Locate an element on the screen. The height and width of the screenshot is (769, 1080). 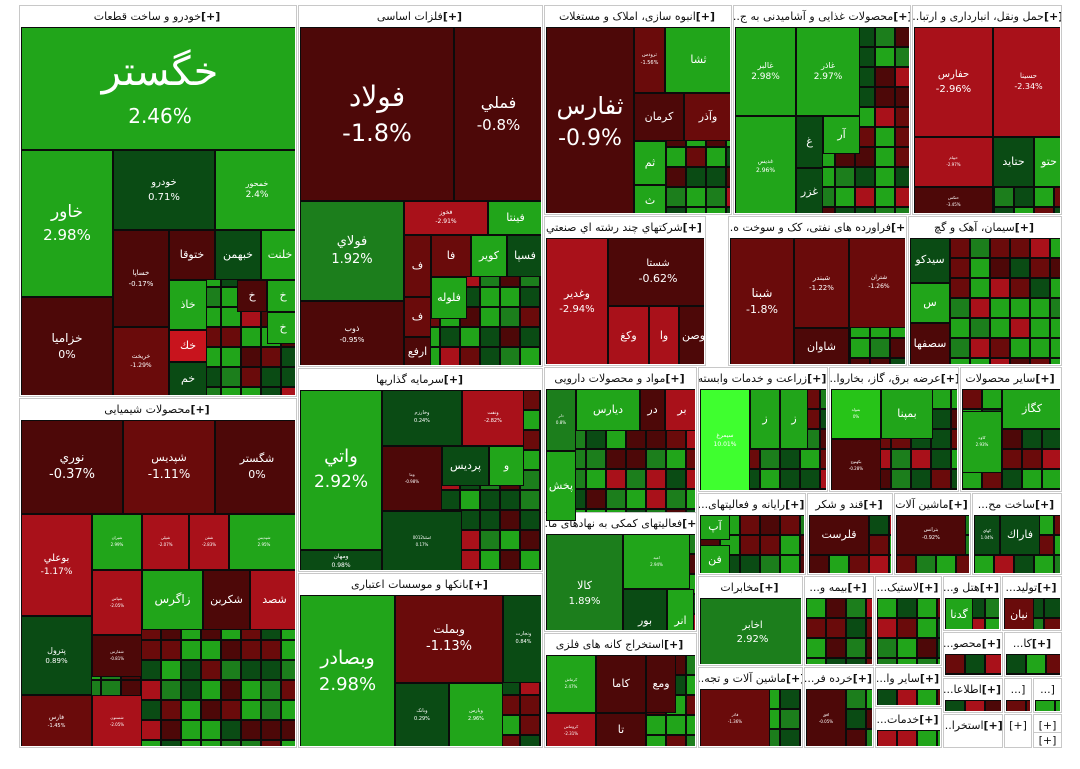
sector-header-bank: [+] بانکها و موسسات اعتباری is located at coordinates (420, 584).